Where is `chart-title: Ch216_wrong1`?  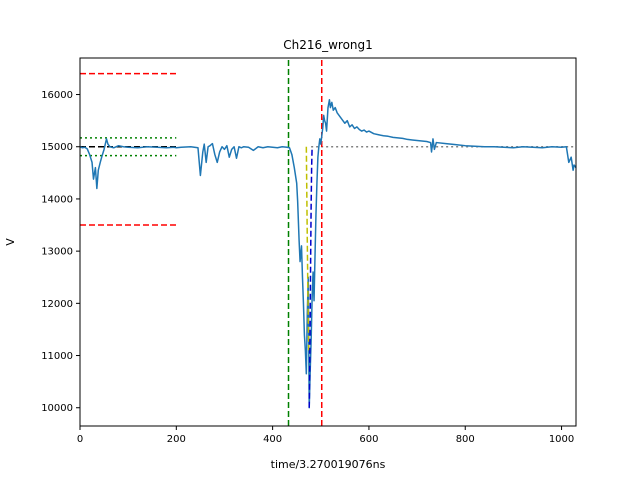
chart-title: Ch216_wrong1 is located at coordinates (328, 45).